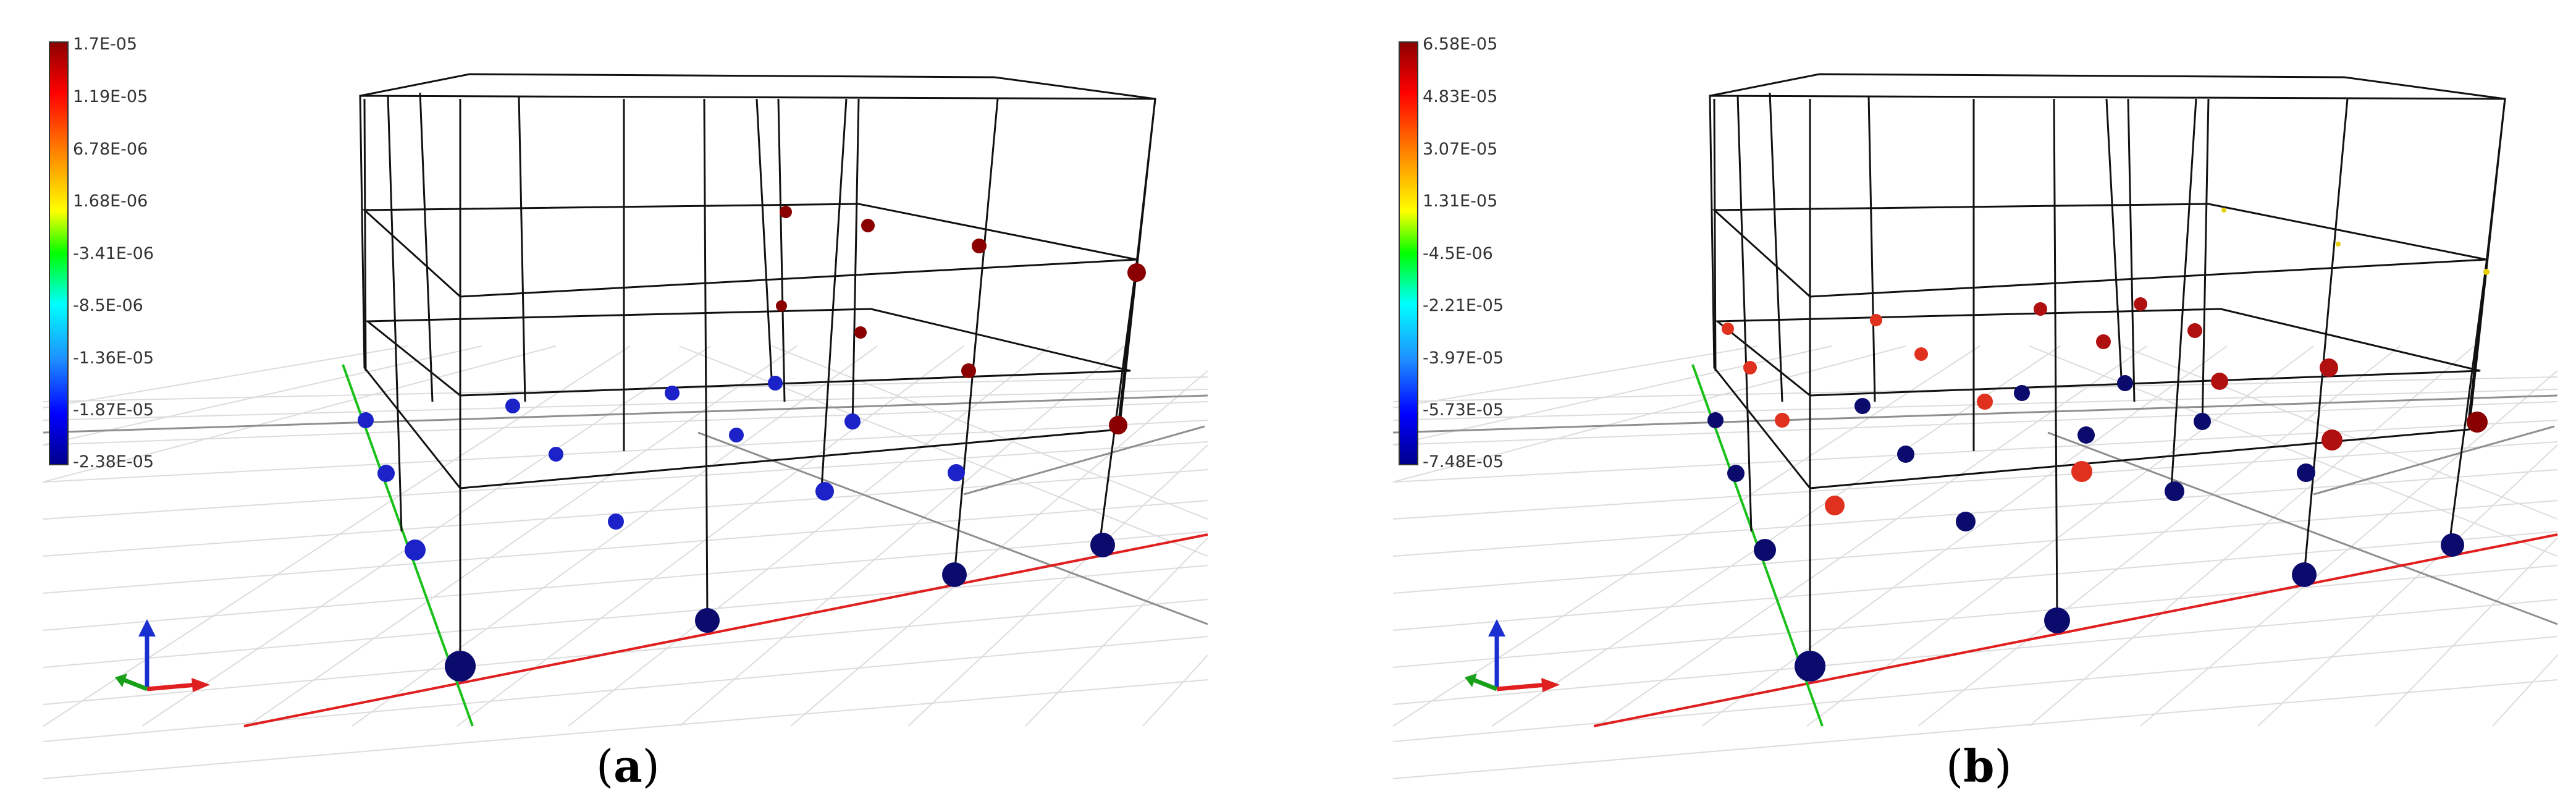  I want to click on legend-tick: 1.31E-05, so click(1460, 201).